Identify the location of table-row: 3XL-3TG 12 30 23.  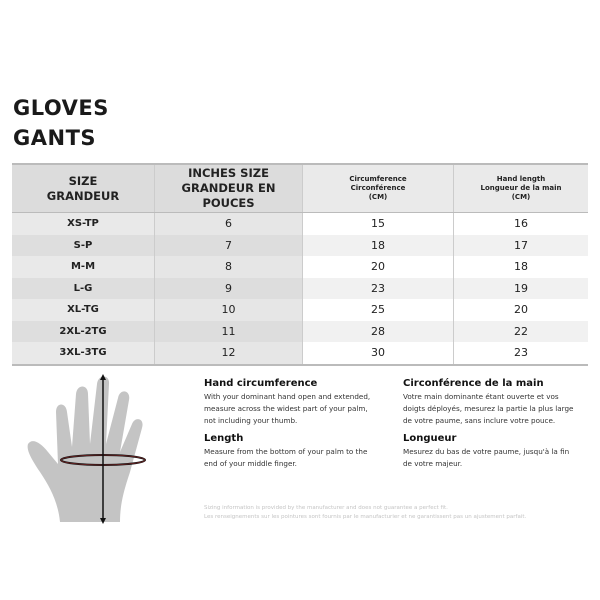
(300, 354).